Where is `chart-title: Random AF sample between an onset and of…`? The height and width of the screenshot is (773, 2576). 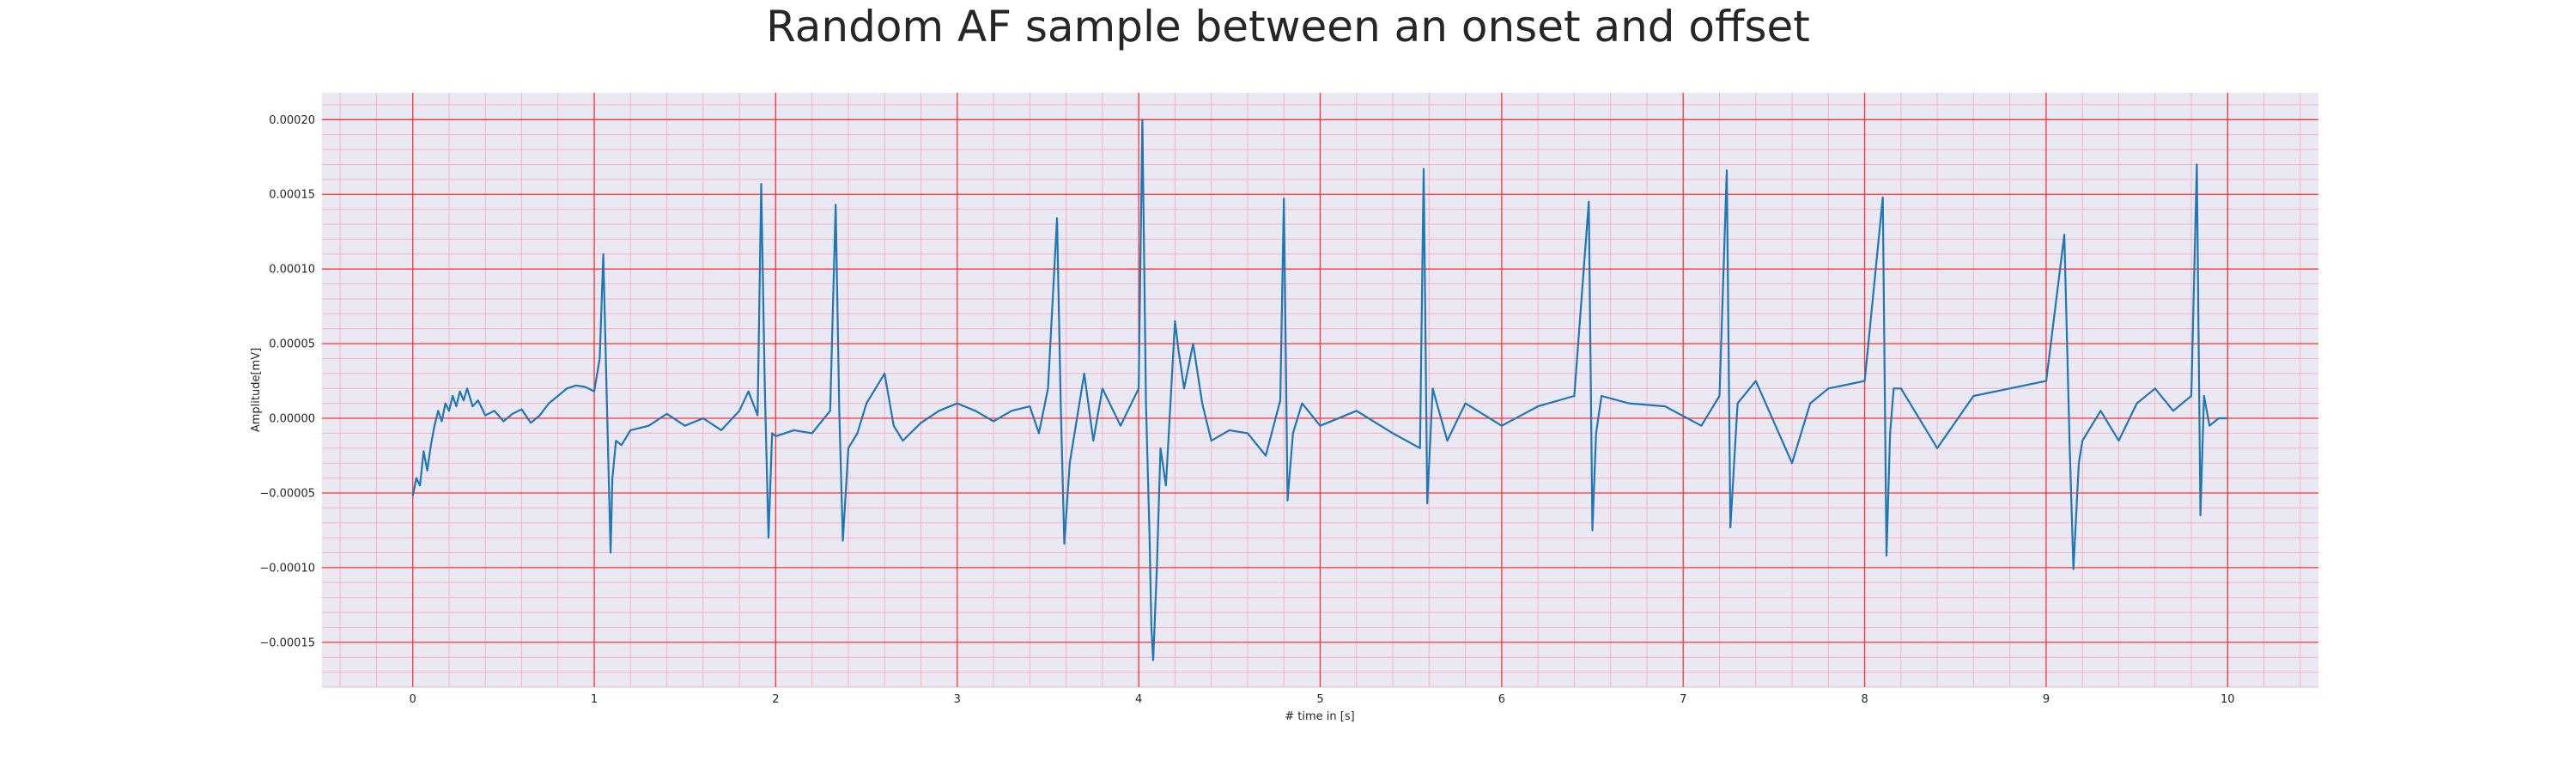 chart-title: Random AF sample between an onset and of… is located at coordinates (1288, 27).